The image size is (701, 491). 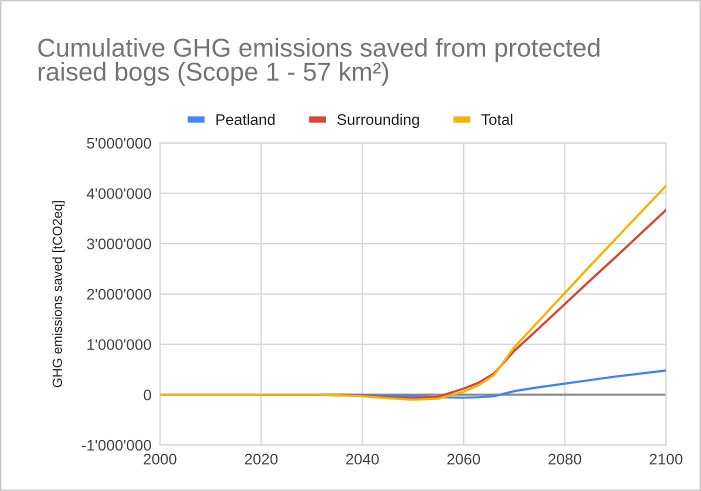 I want to click on y-tick-label: 1'000'000, so click(x=120, y=344).